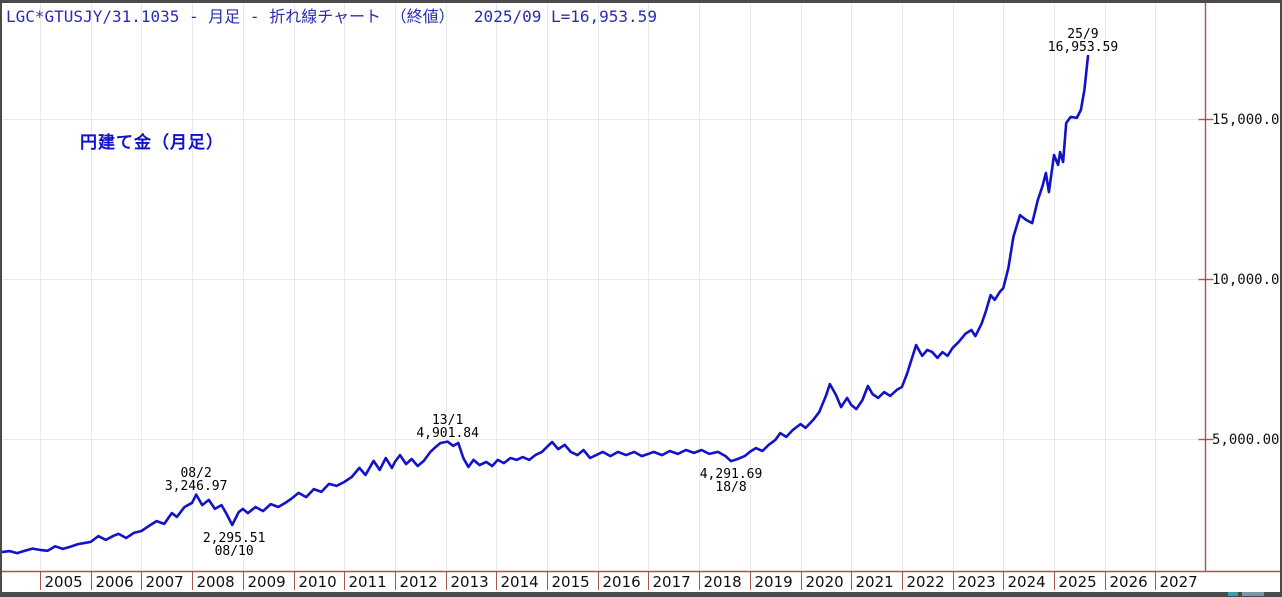  I want to click on y-axis-label: 5,000.00, so click(1246, 439).